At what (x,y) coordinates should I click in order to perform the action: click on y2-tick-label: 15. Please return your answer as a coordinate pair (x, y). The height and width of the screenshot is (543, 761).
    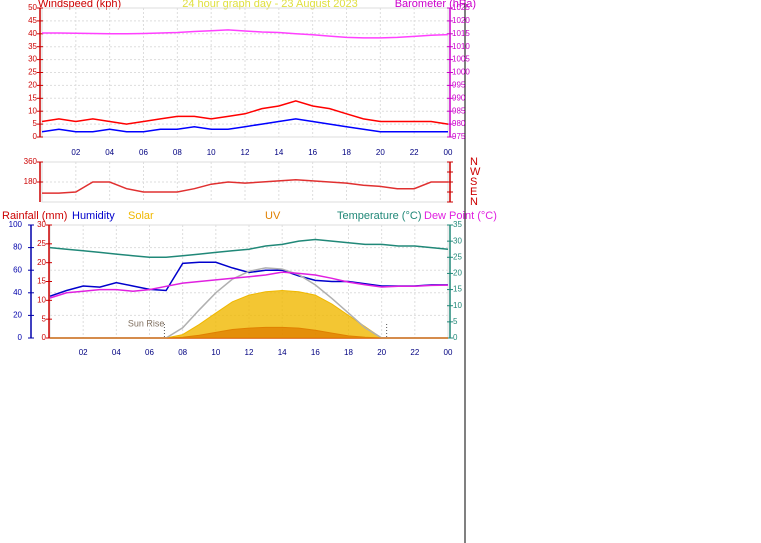
    Looking at the image, I should click on (41, 281).